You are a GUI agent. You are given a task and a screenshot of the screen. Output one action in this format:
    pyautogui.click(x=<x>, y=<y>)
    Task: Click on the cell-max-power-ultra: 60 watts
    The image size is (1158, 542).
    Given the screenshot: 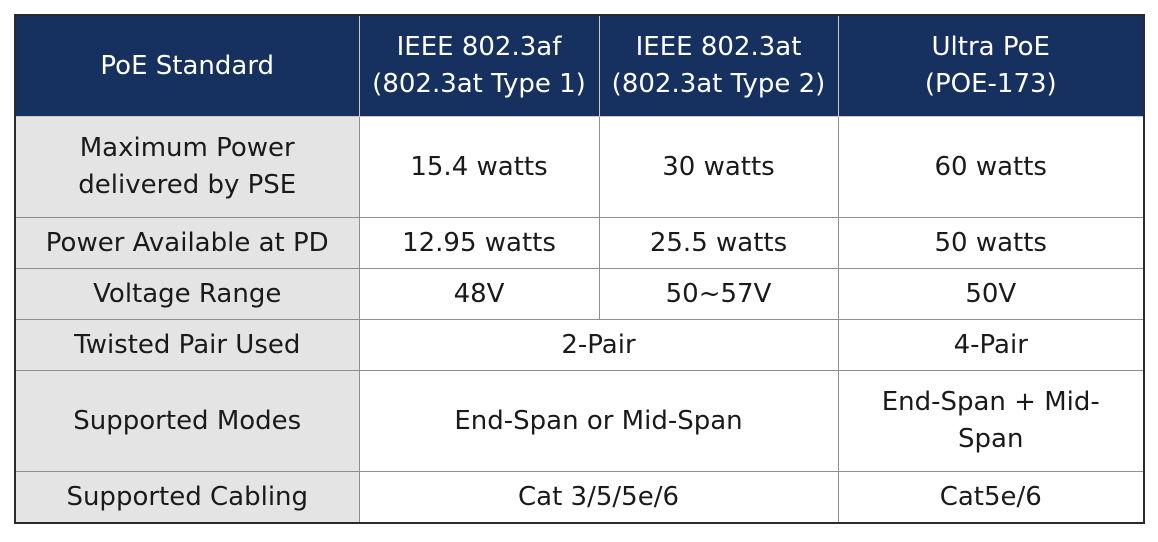 What is the action you would take?
    pyautogui.click(x=991, y=167)
    